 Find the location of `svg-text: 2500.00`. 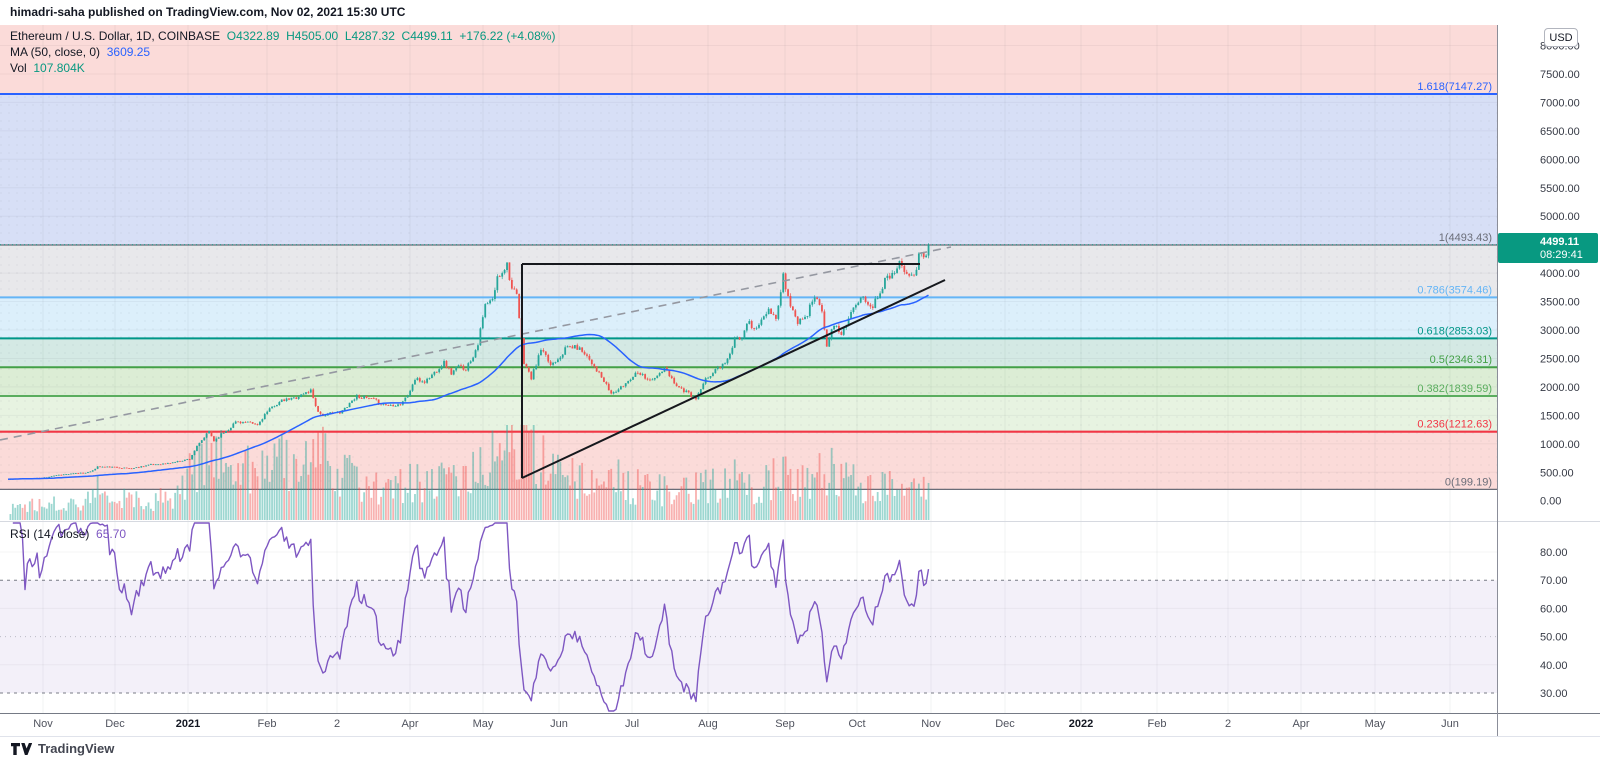

svg-text: 2500.00 is located at coordinates (1560, 359).